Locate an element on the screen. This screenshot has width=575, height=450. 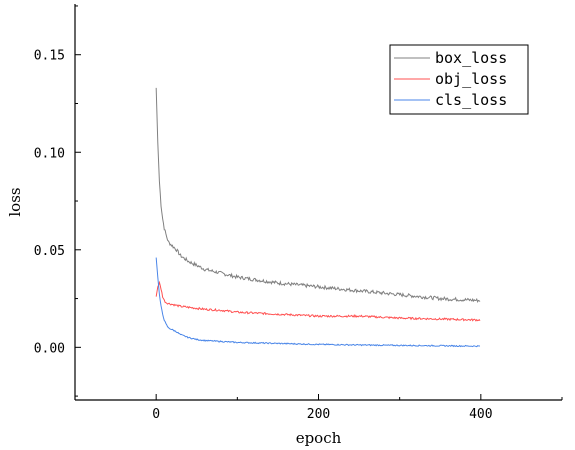
series-line-obj_loss is located at coordinates (318, 301).